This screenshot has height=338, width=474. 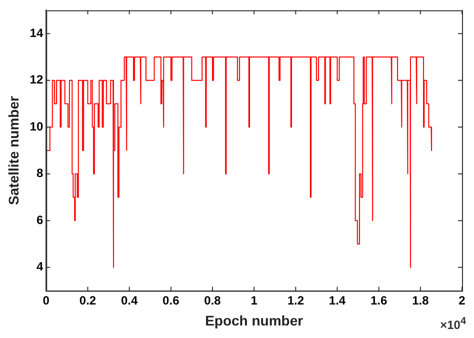 What do you see at coordinates (254, 300) in the screenshot?
I see `x-tick-label: 1` at bounding box center [254, 300].